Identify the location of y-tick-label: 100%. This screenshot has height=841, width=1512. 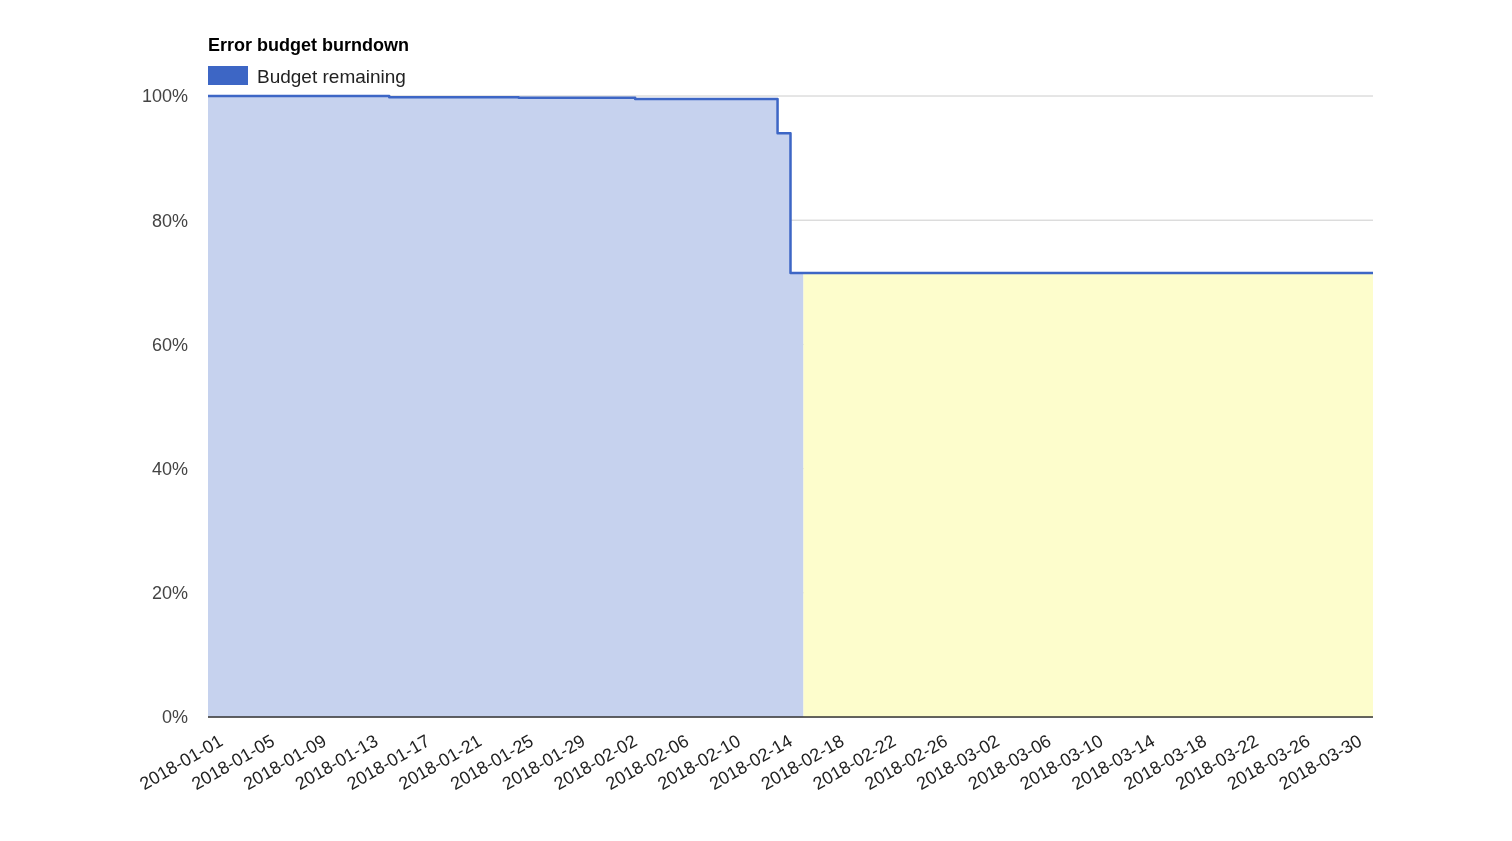
(164, 96).